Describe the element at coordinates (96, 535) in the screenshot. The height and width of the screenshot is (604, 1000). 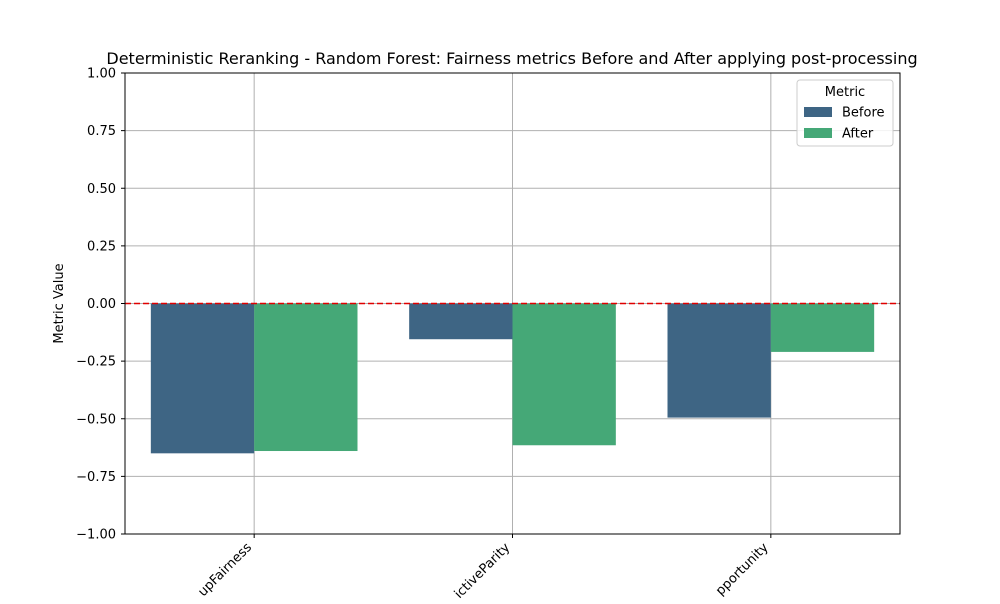
I see `y-tick-label: −1.00` at that location.